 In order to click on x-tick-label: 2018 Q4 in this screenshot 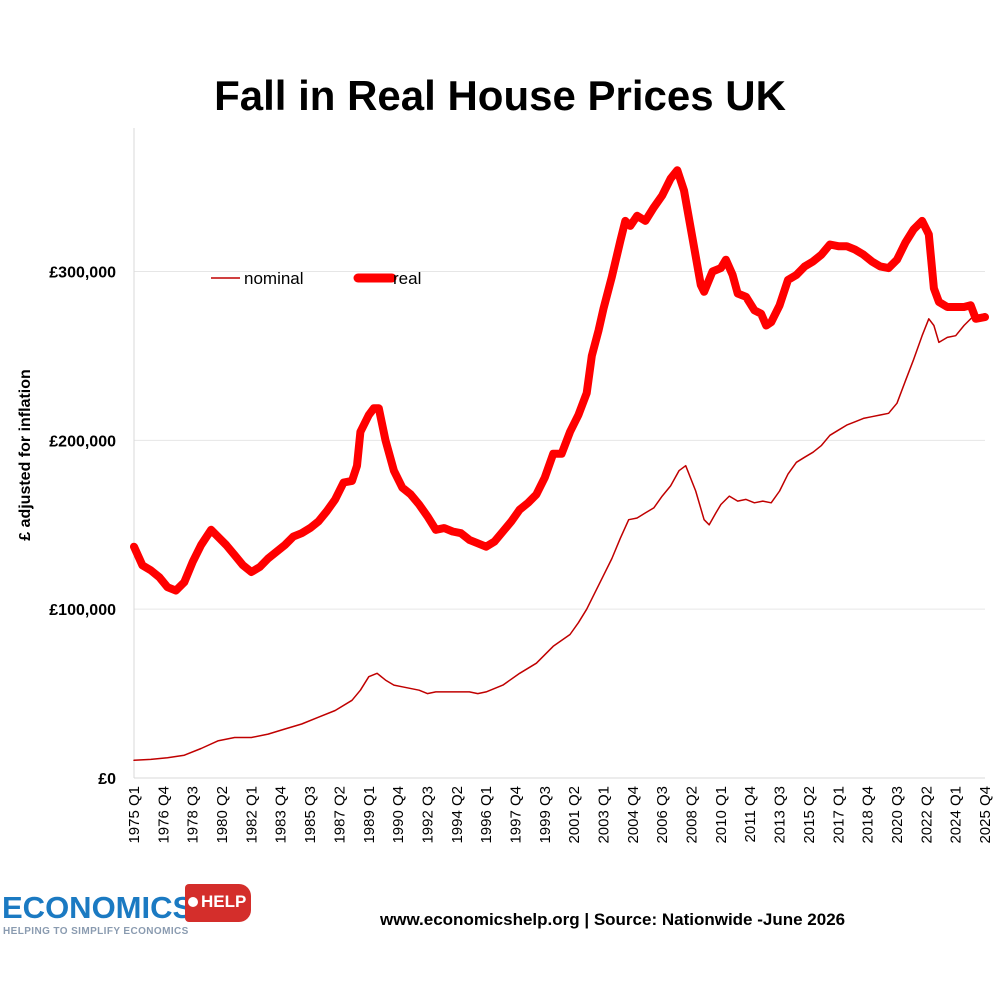, I will do `click(868, 815)`.